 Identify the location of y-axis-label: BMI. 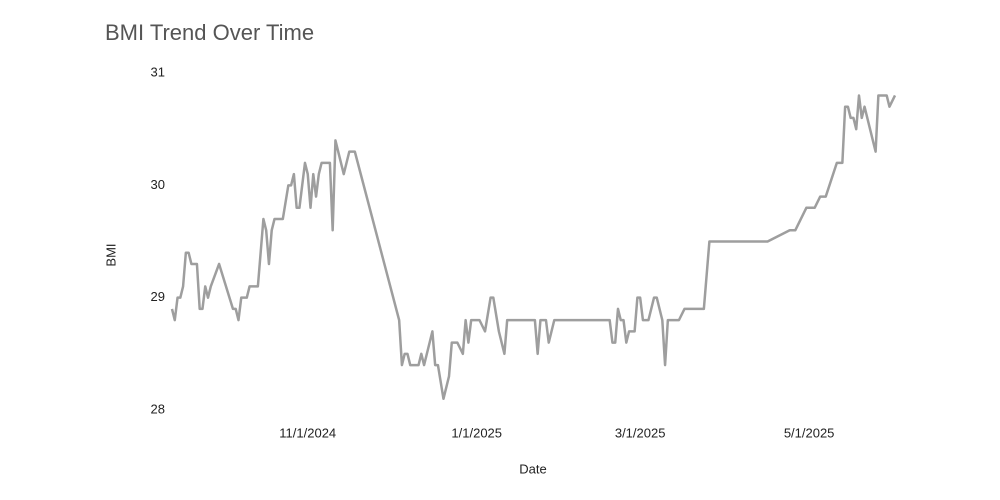
(110, 254).